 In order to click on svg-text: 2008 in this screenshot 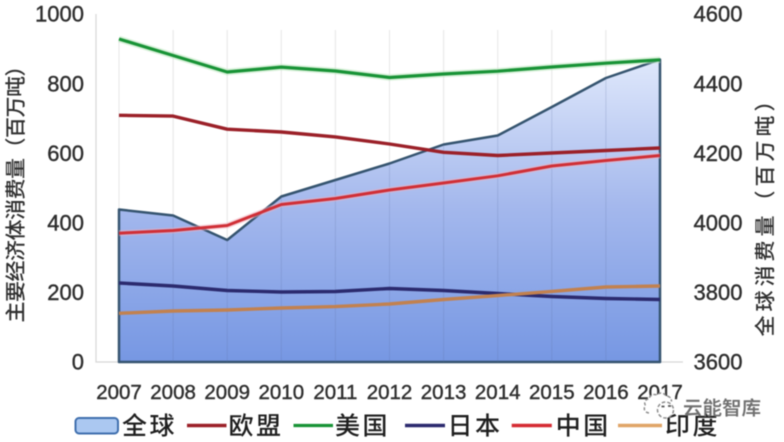, I will do `click(173, 392)`.